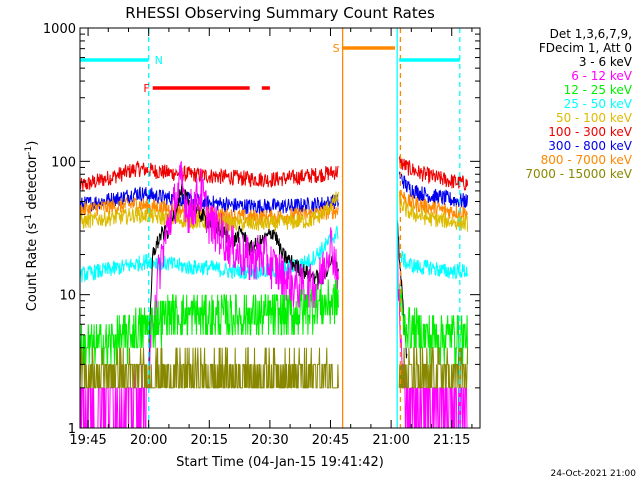  What do you see at coordinates (32, 184) in the screenshot?
I see `y-axis-label-mid: detector` at bounding box center [32, 184].